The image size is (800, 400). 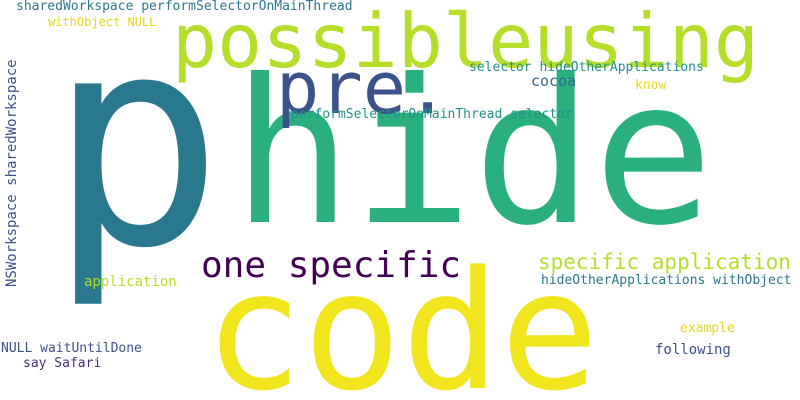 What do you see at coordinates (130, 282) in the screenshot?
I see `word-application: application` at bounding box center [130, 282].